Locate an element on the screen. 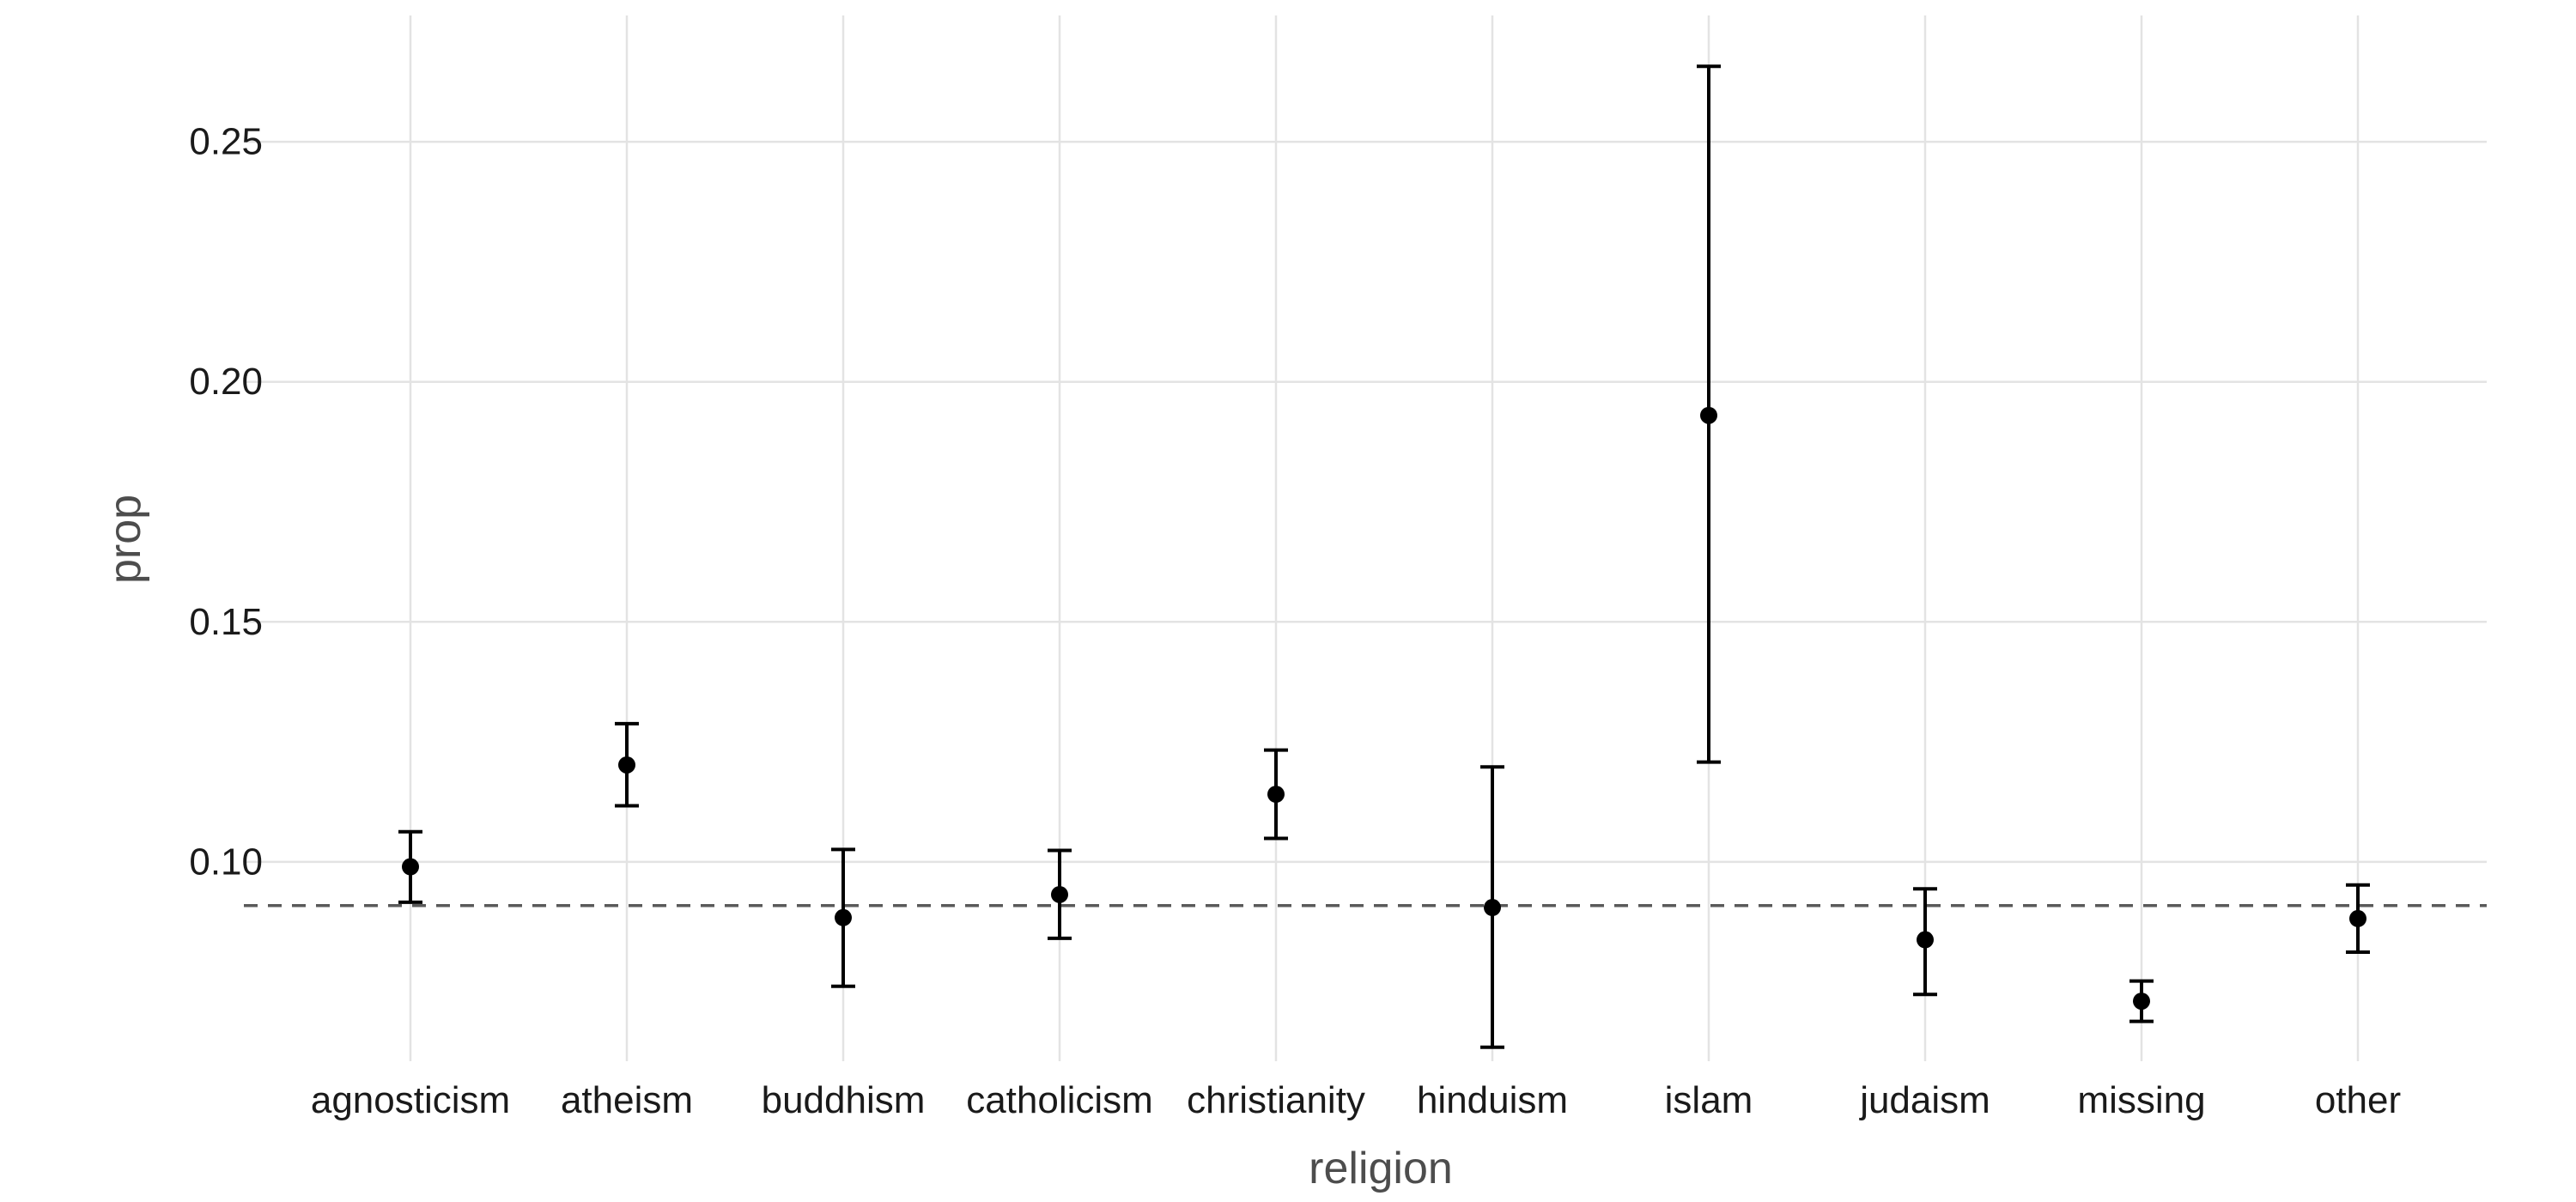 The image size is (2576, 1202). y-tick-label: 0.20 is located at coordinates (226, 382).